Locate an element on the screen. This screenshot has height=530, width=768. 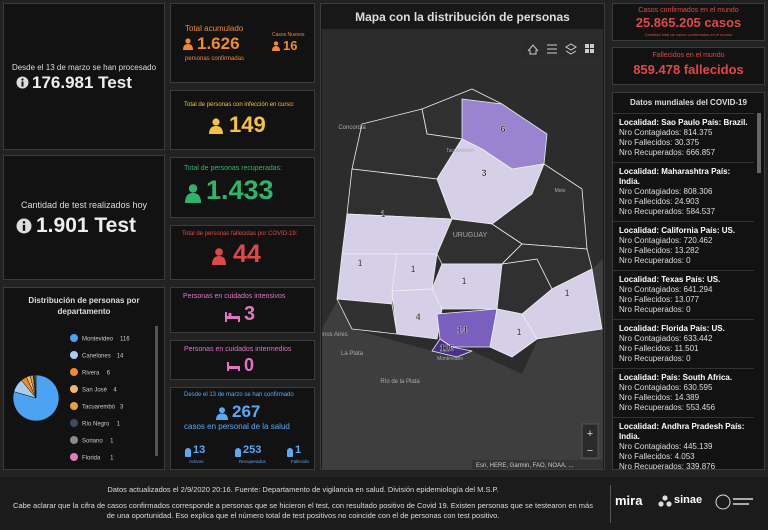
map-place-label: Melo is located at coordinates (560, 191).